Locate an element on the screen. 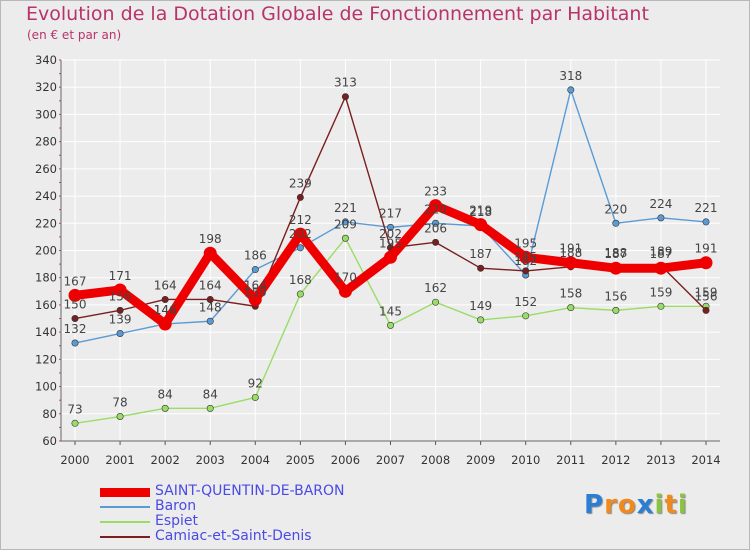 The height and width of the screenshot is (550, 750). data-label: 209 is located at coordinates (345, 224).